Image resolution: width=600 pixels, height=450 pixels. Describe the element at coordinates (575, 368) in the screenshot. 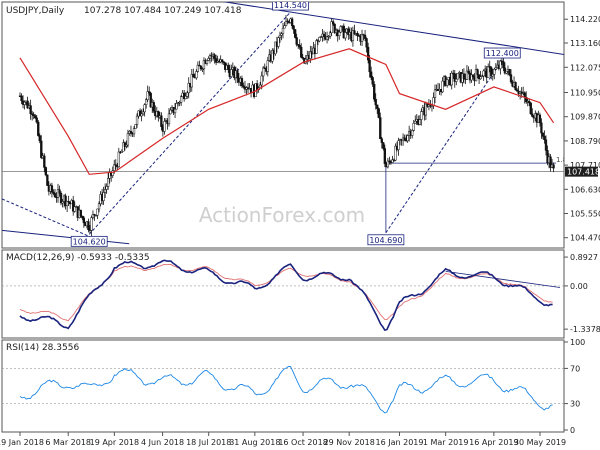

I see `rsi-tick-label: 70` at that location.